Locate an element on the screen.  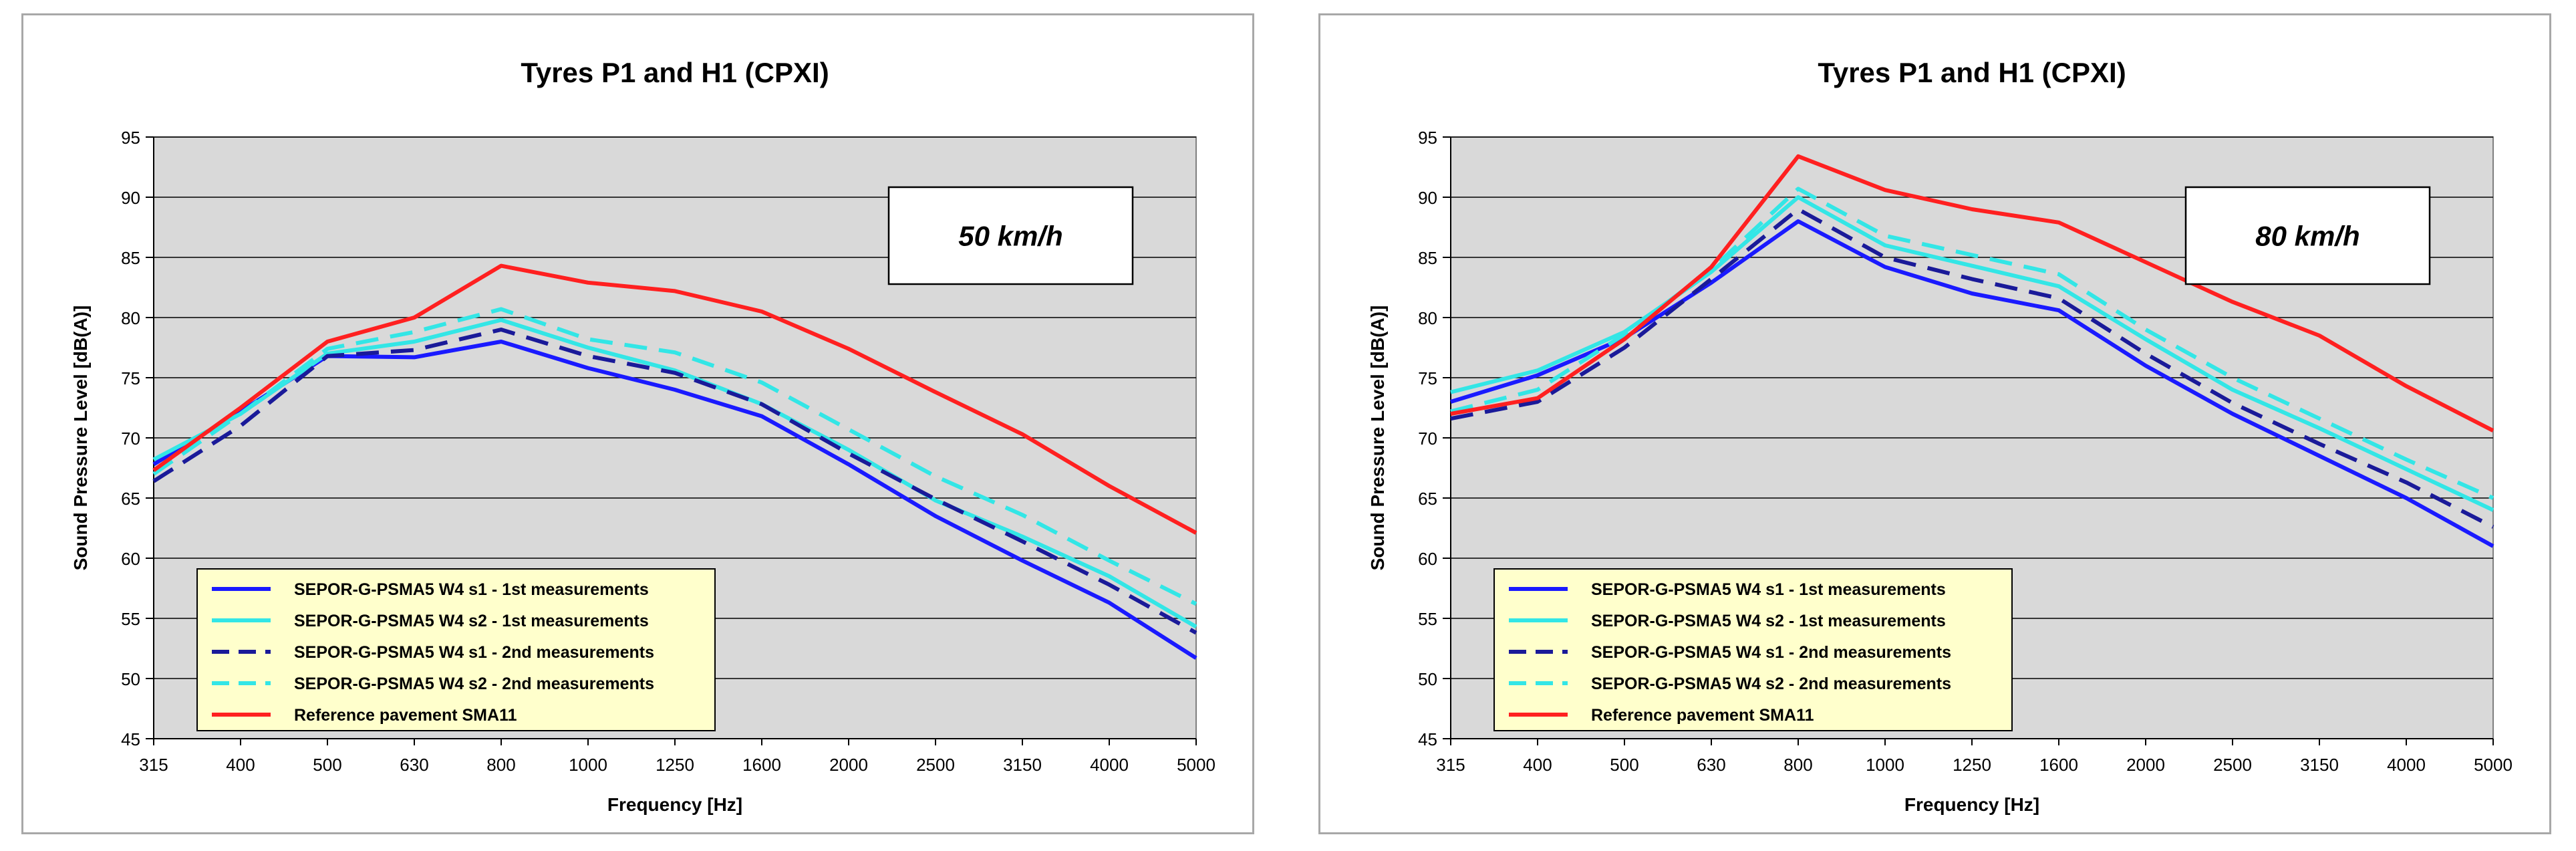
speed-label: 80 km/h is located at coordinates (2307, 236).